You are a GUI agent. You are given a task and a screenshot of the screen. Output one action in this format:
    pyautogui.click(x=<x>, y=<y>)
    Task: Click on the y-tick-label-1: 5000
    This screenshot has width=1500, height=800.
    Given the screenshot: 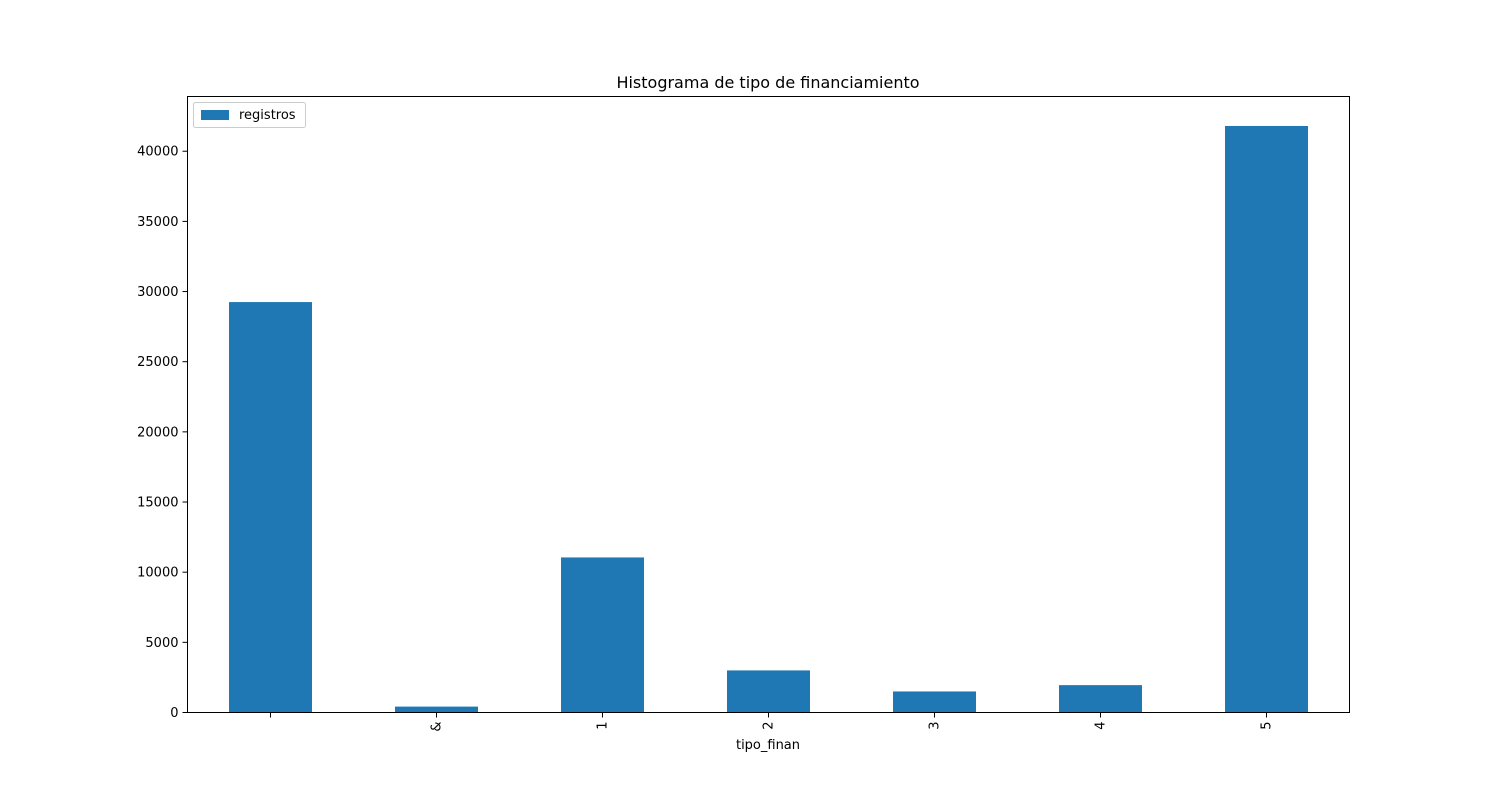 What is the action you would take?
    pyautogui.click(x=161, y=643)
    